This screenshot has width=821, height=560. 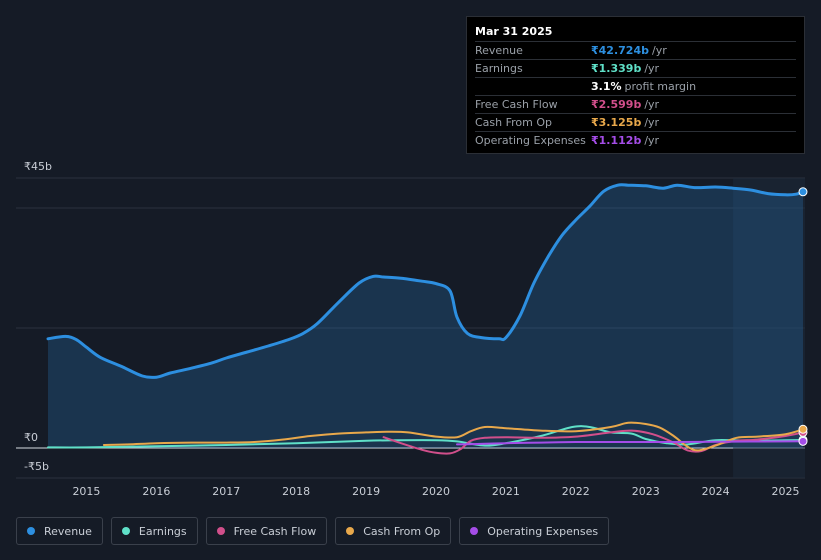 I want to click on y-tick-label-negative: -₹5b, so click(x=36, y=466).